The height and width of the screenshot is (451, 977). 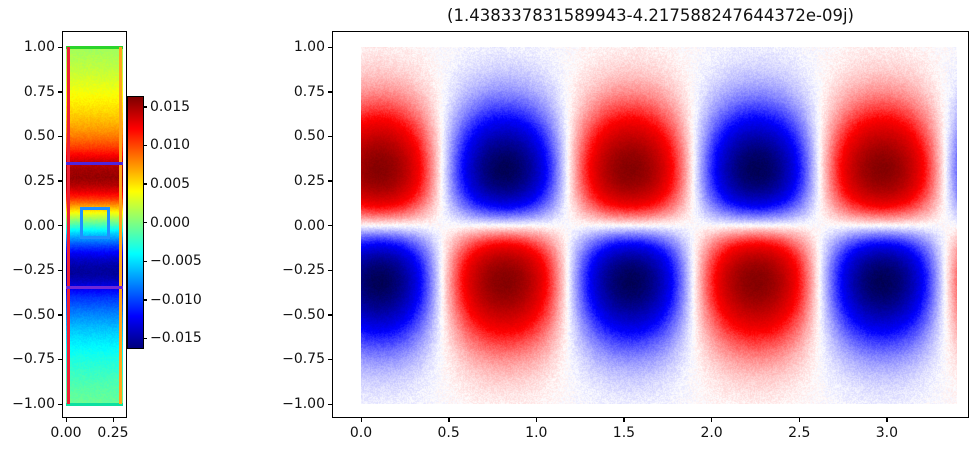 I want to click on colorbar-tick-label: 0.000, so click(x=170, y=222).